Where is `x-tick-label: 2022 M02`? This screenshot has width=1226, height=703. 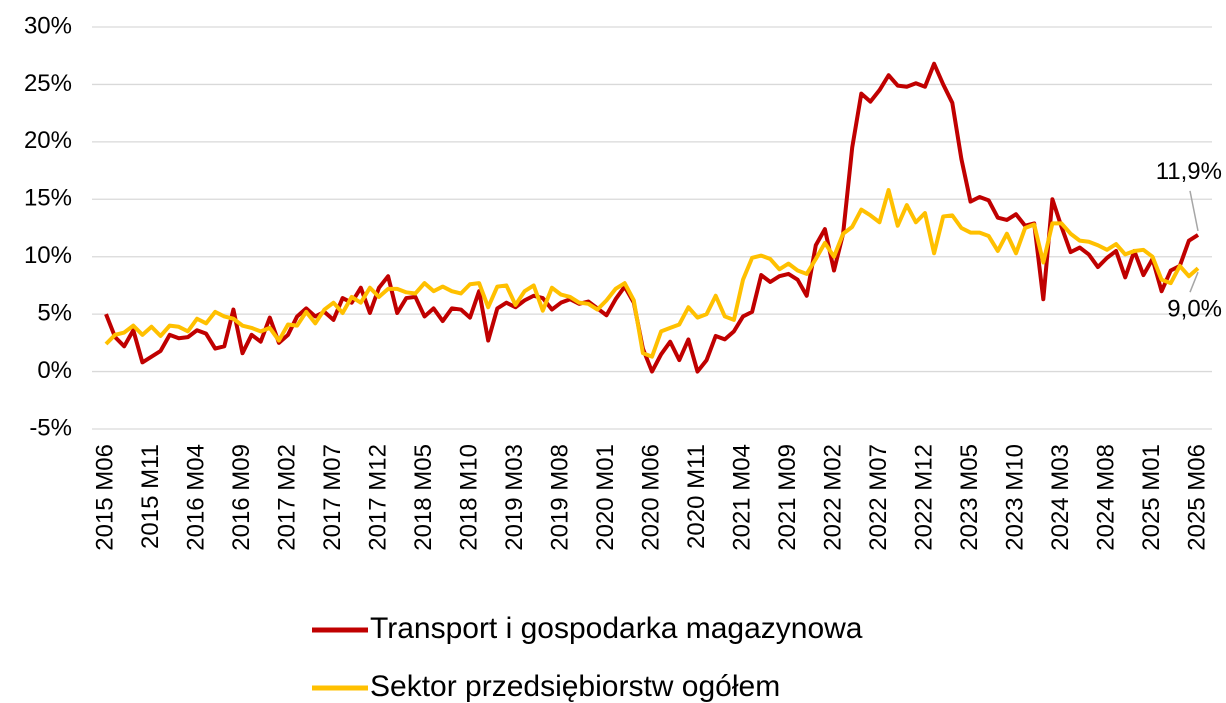
x-tick-label: 2022 M02 is located at coordinates (832, 497).